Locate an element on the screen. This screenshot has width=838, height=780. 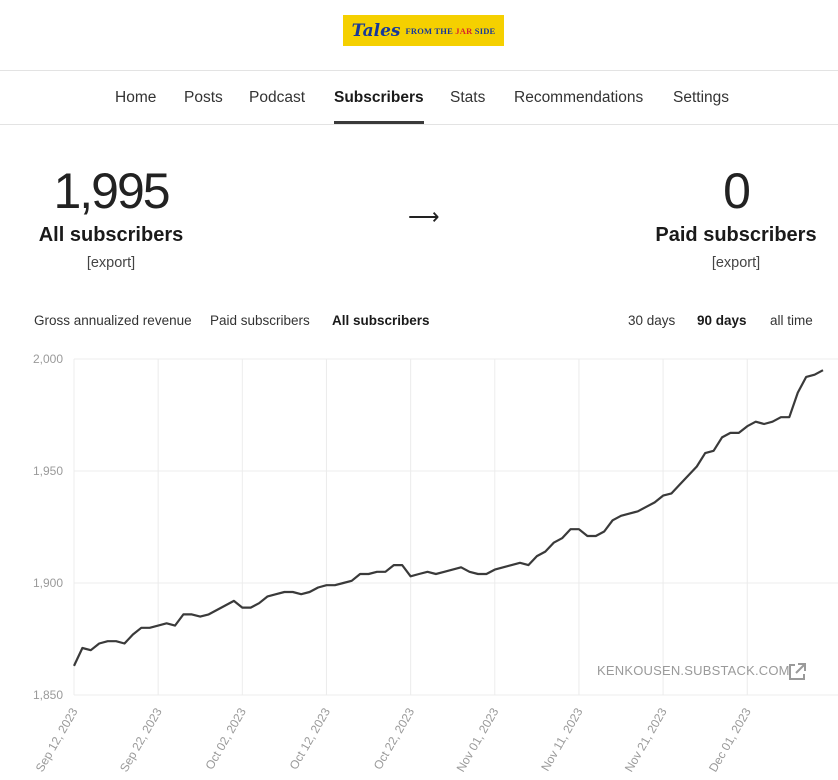
x-tick-label: Oct 22, 2023 is located at coordinates (394, 738).